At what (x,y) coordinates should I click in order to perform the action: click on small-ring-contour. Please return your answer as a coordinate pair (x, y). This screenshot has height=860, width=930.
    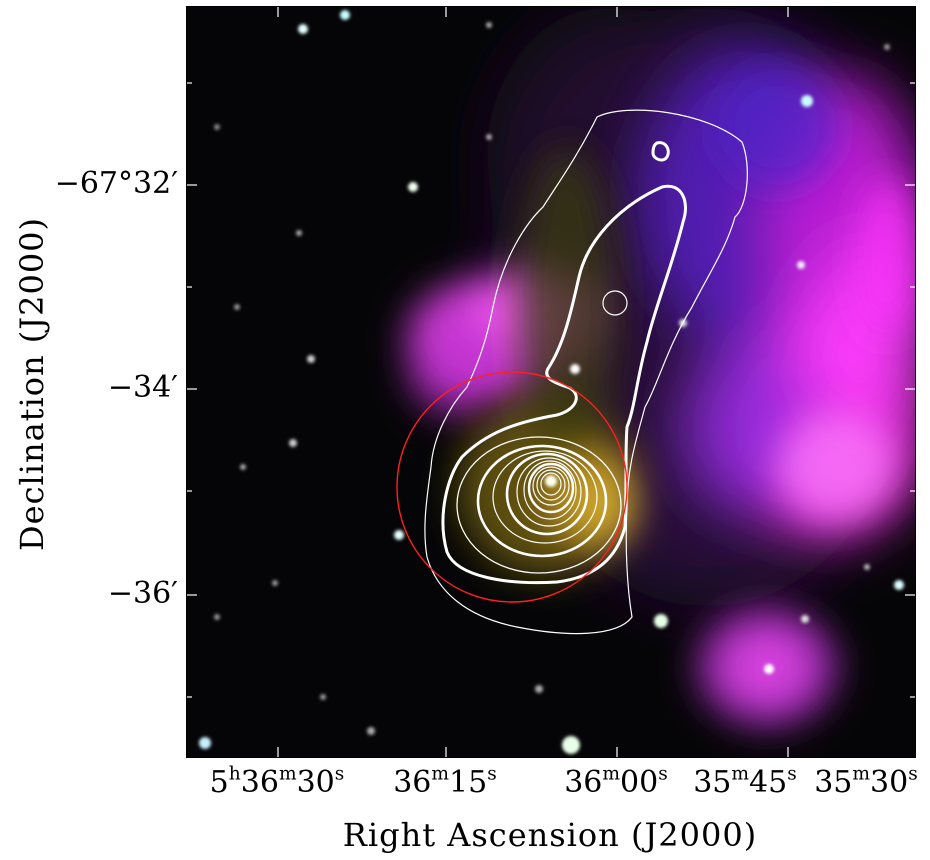
    Looking at the image, I should click on (615, 303).